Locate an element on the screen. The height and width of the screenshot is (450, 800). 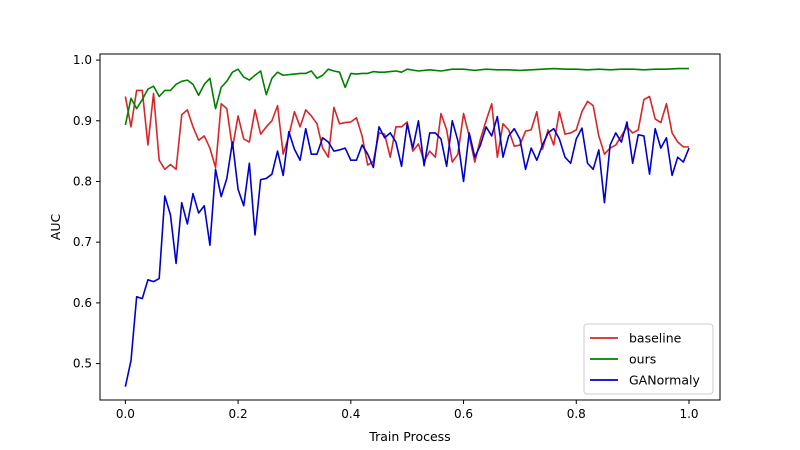
y-tick-label: 0.5 is located at coordinates (82, 364).